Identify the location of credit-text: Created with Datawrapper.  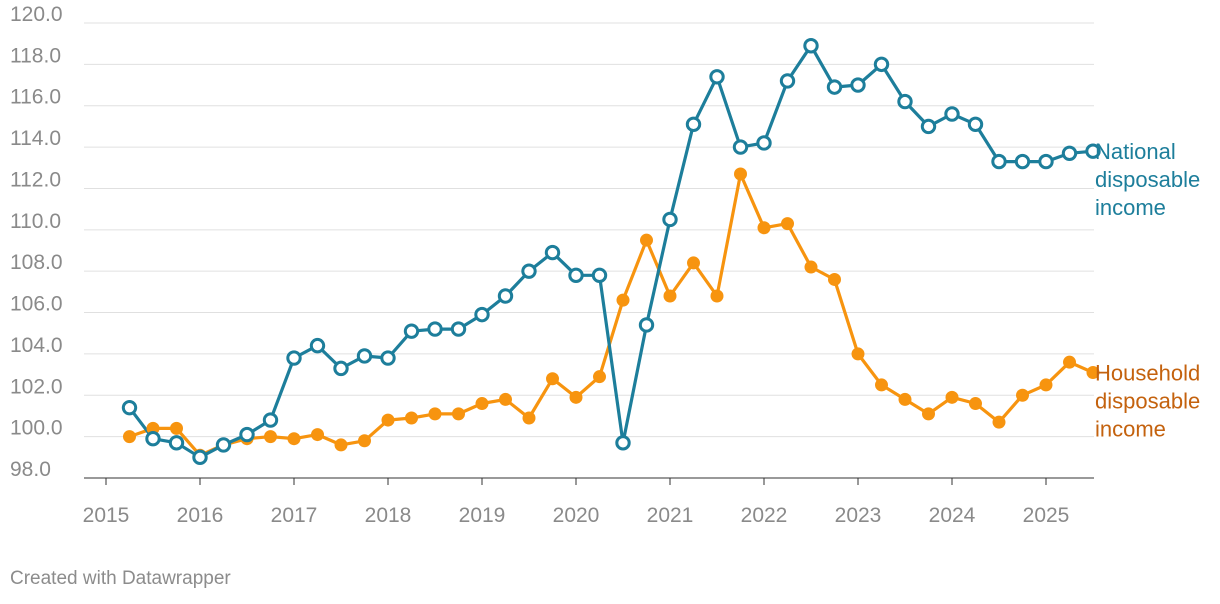
(120, 578).